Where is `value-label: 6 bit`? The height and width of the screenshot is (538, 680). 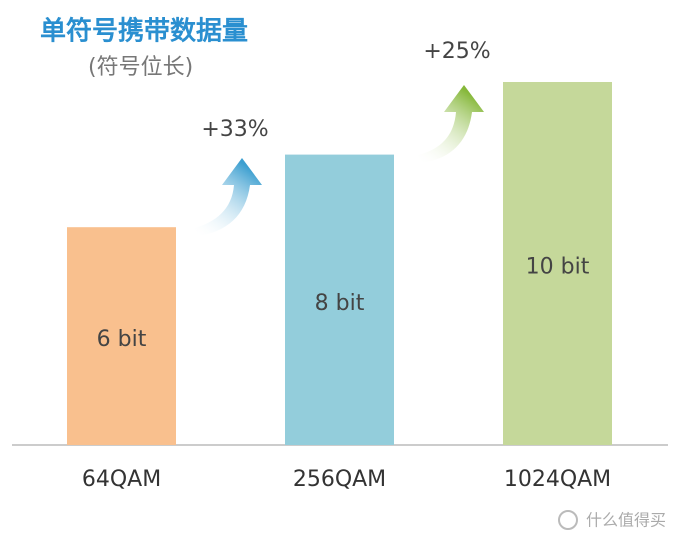
value-label: 6 bit is located at coordinates (122, 339).